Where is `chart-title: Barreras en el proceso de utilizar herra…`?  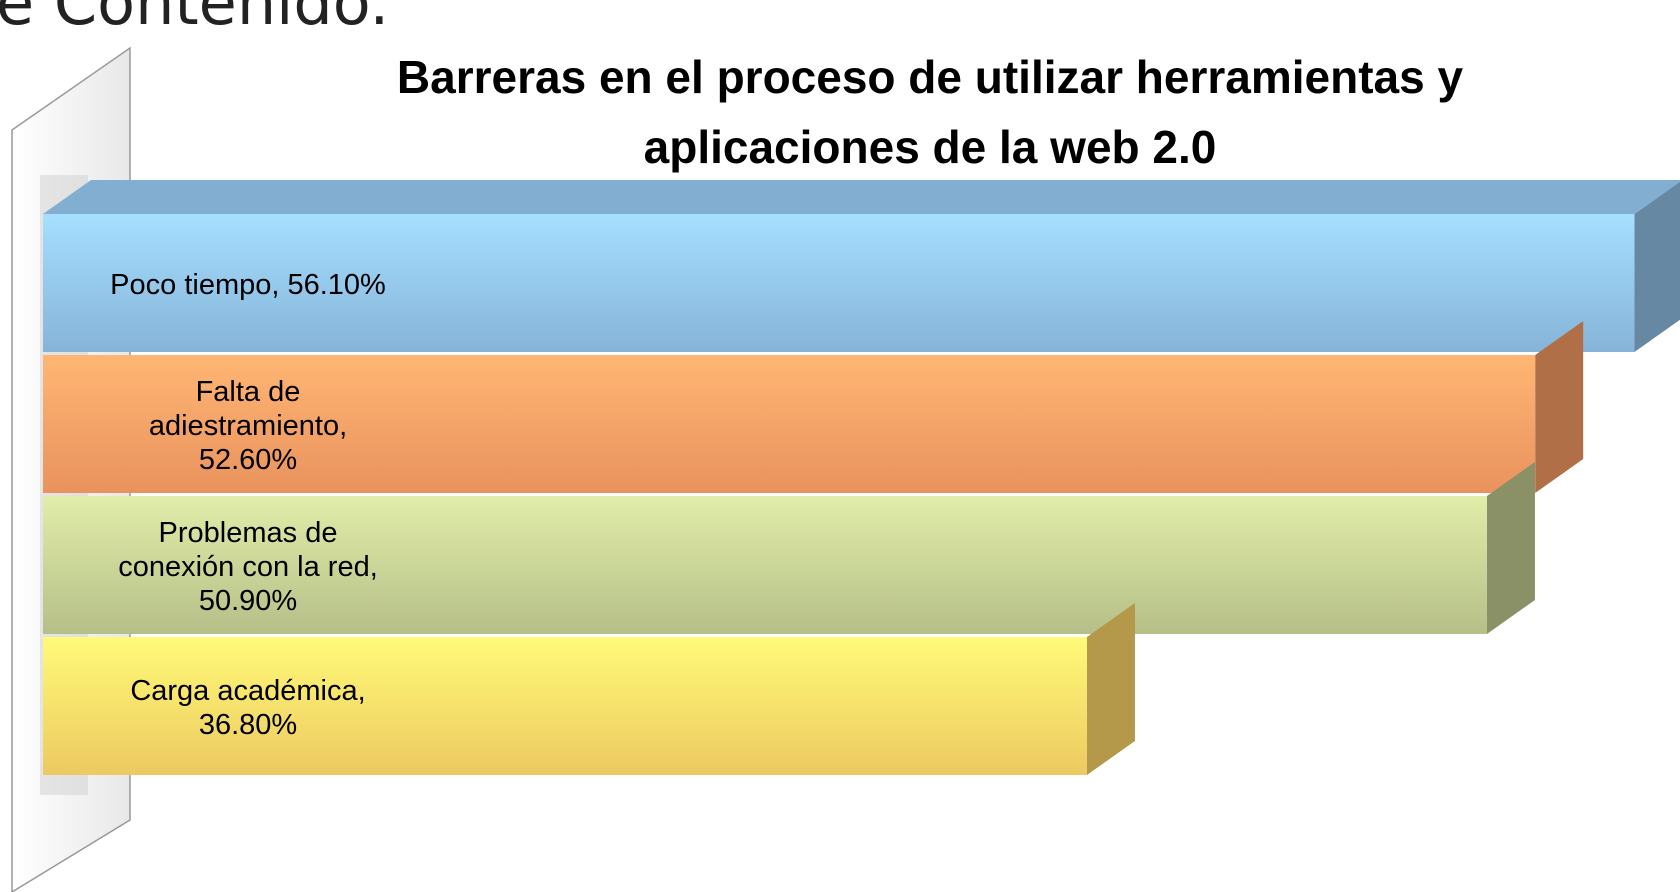 chart-title: Barreras en el proceso de utilizar herra… is located at coordinates (930, 112).